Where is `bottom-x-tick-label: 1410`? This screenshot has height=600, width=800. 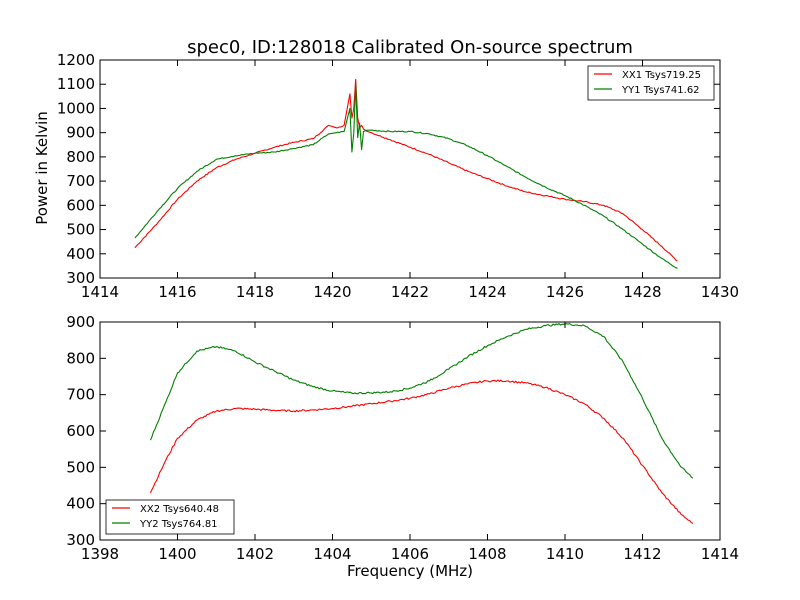
bottom-x-tick-label: 1410 is located at coordinates (565, 554).